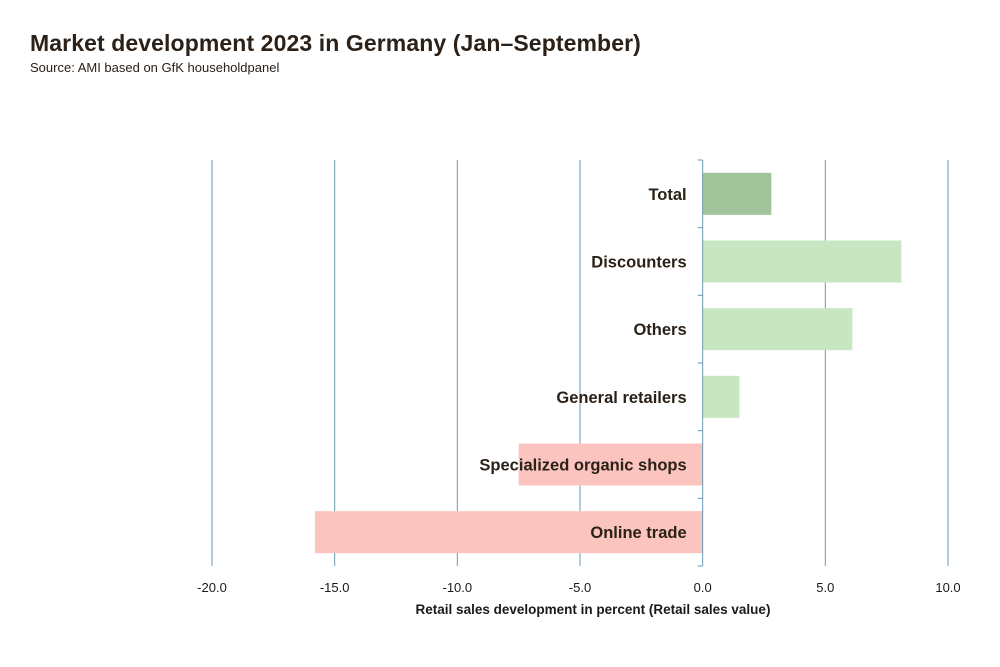 This screenshot has width=1000, height=667. What do you see at coordinates (700, 363) in the screenshot?
I see `zero-axis` at bounding box center [700, 363].